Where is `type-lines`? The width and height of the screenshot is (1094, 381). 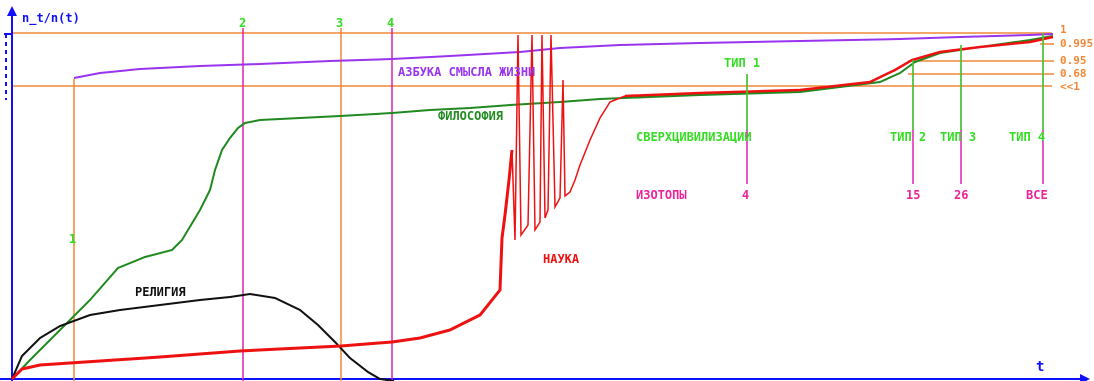
type-lines is located at coordinates (895, 108).